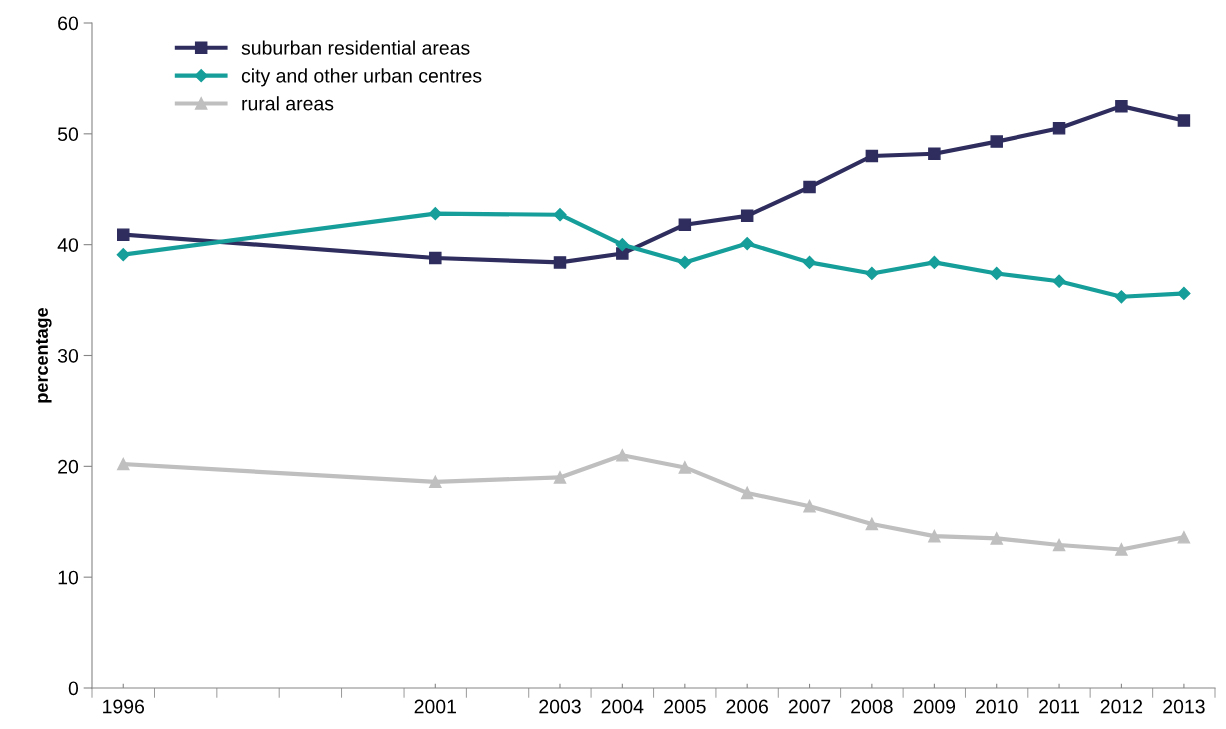  What do you see at coordinates (68, 466) in the screenshot?
I see `y-tick-label: 20` at bounding box center [68, 466].